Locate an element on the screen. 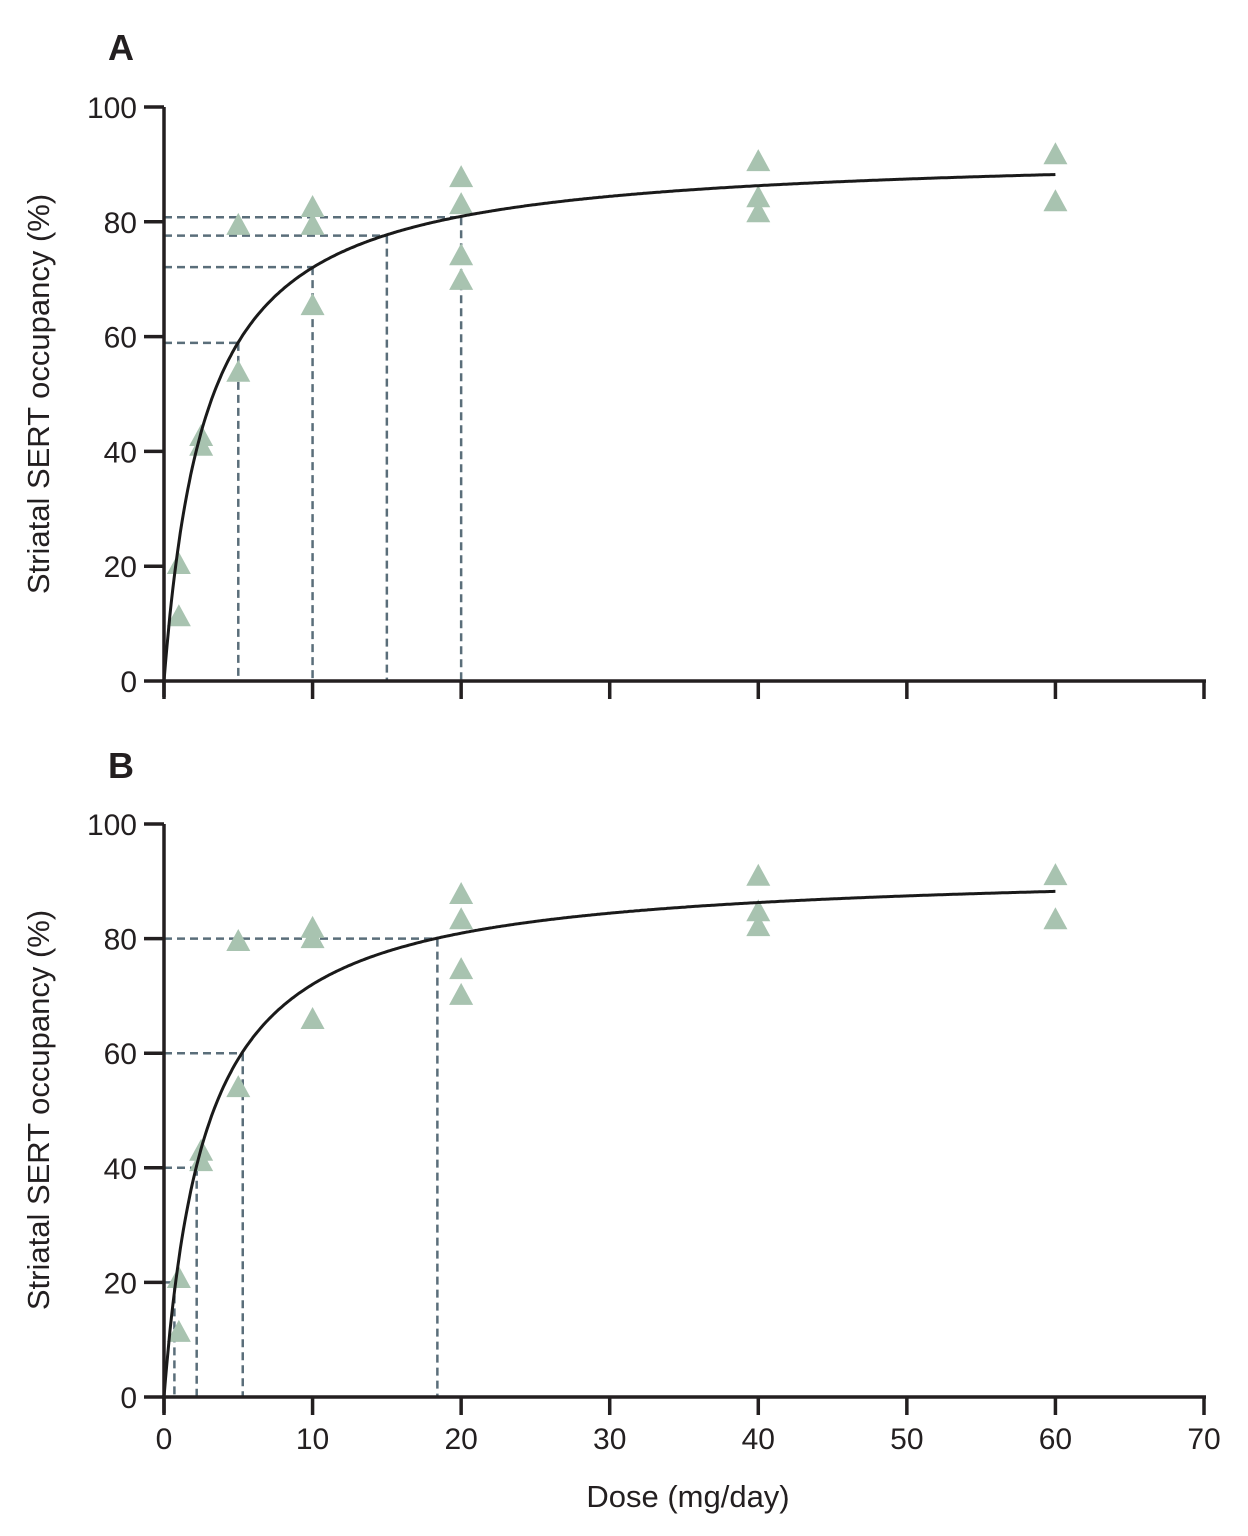 The image size is (1248, 1536). x-tick-label: 0 is located at coordinates (164, 1439).